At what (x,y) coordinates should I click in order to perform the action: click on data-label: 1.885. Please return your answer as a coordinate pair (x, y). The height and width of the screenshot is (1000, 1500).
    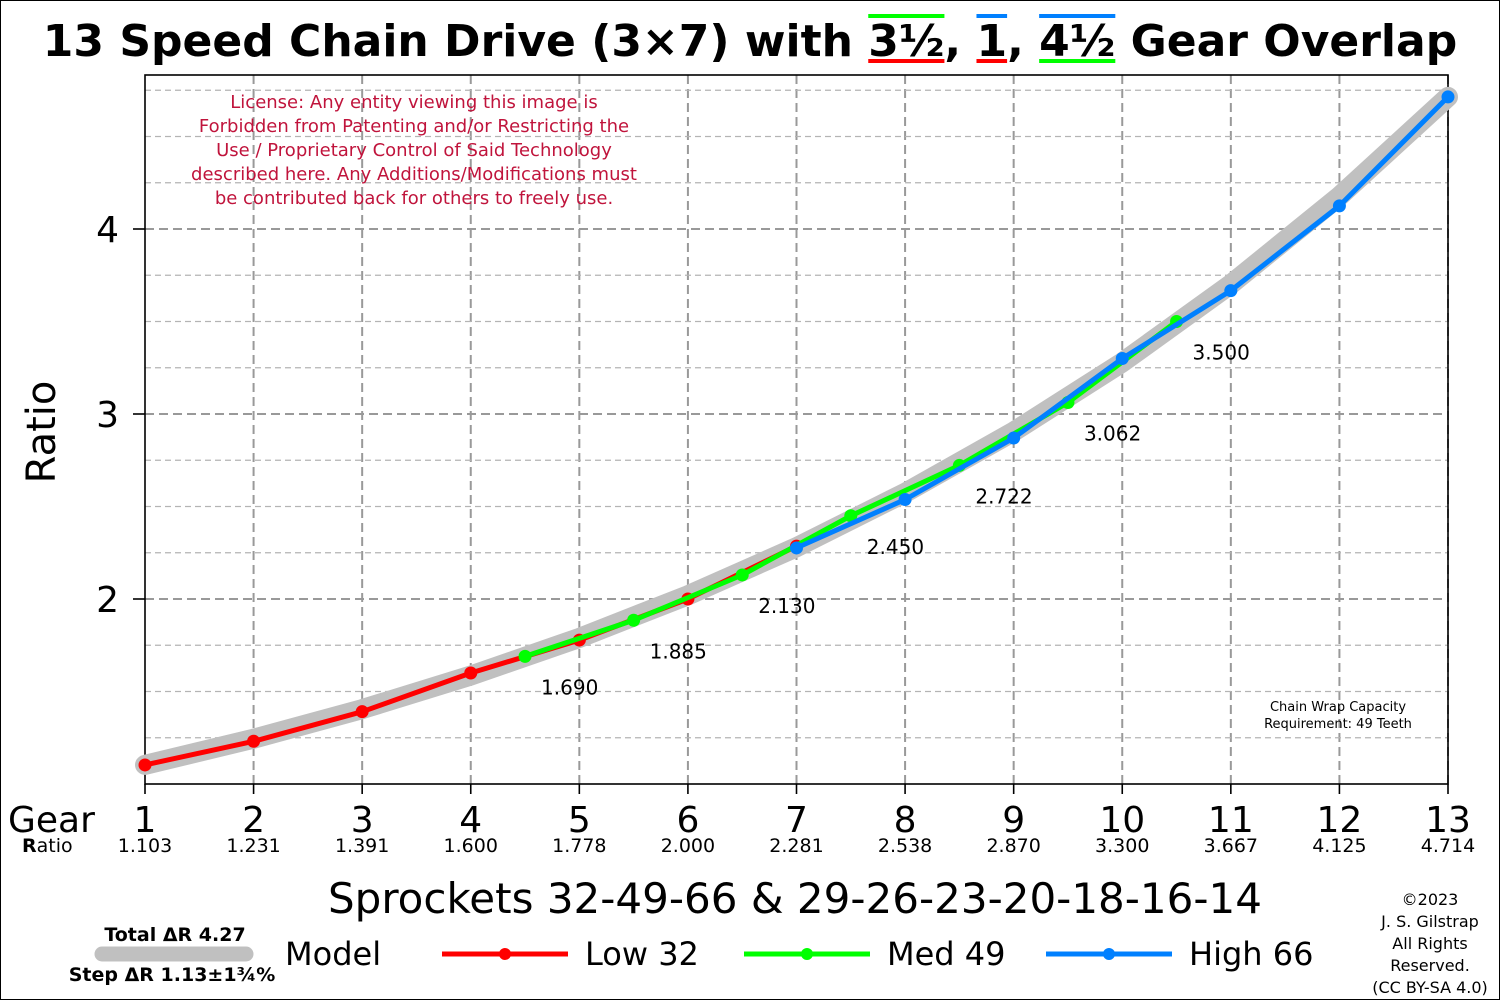
    Looking at the image, I should click on (678, 651).